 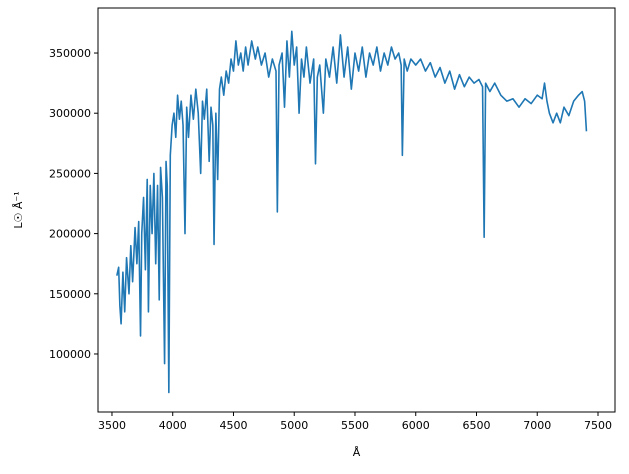 What do you see at coordinates (70, 234) in the screenshot?
I see `y-tick-label: 200000` at bounding box center [70, 234].